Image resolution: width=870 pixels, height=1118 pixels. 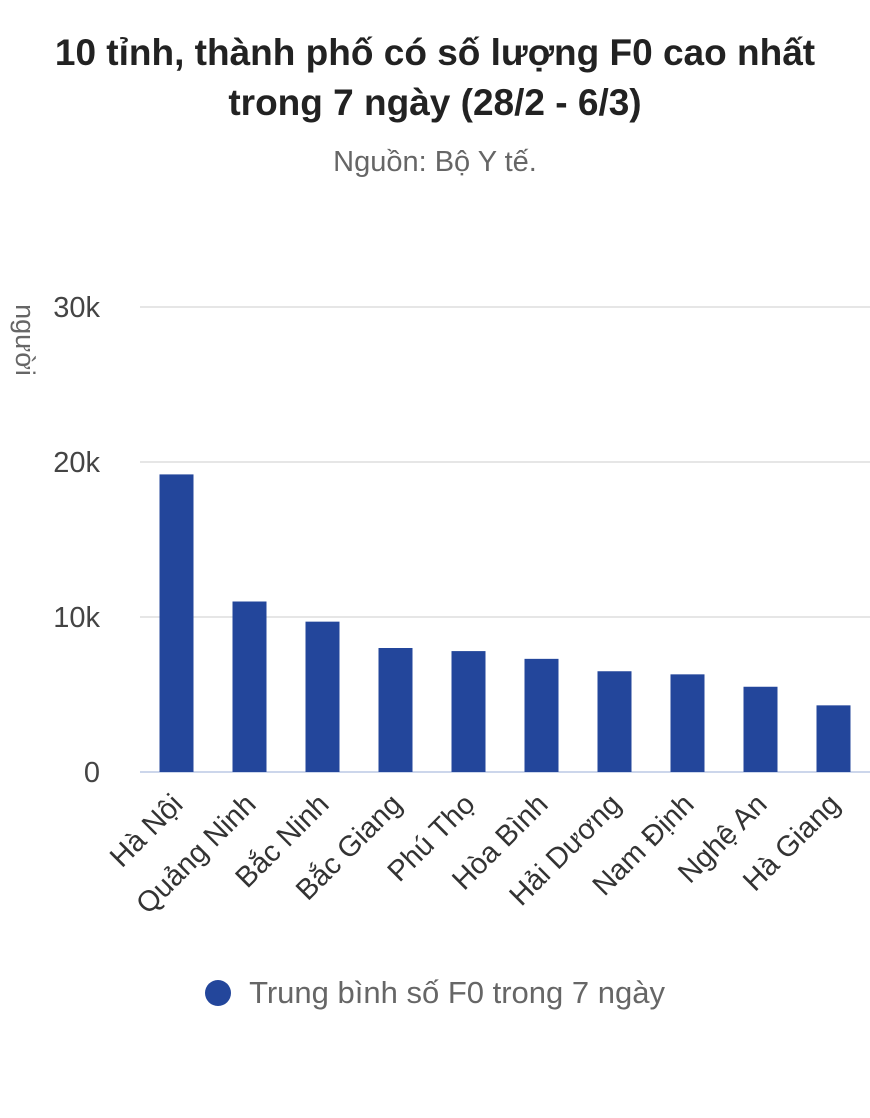 I want to click on y-tick-label: 30k, so click(x=76, y=308).